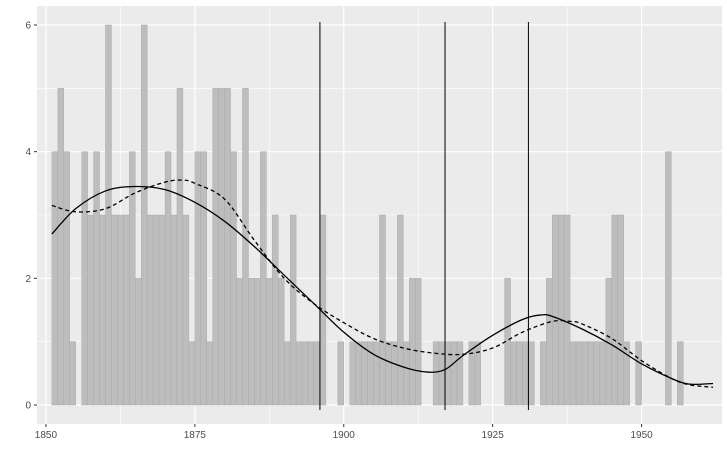  What do you see at coordinates (641, 435) in the screenshot?
I see `x-tick-label: 1950` at bounding box center [641, 435].